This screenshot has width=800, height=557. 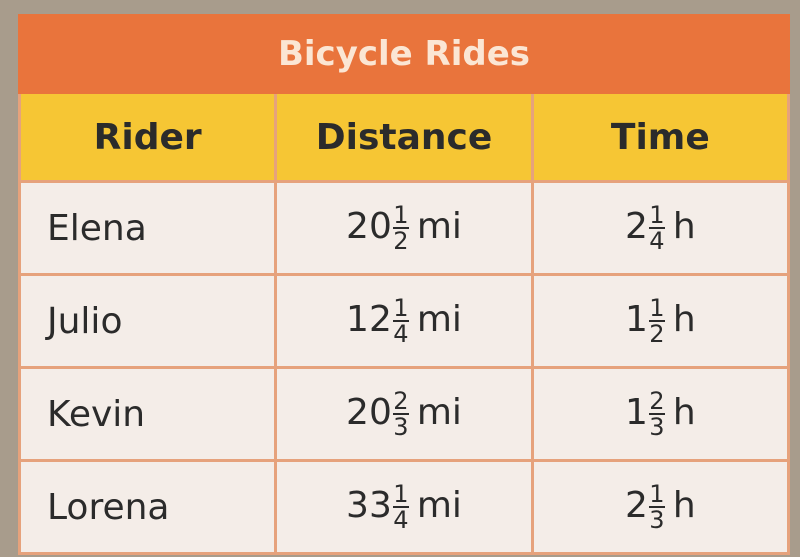 I want to click on rider-cell: Elena, so click(x=147, y=228).